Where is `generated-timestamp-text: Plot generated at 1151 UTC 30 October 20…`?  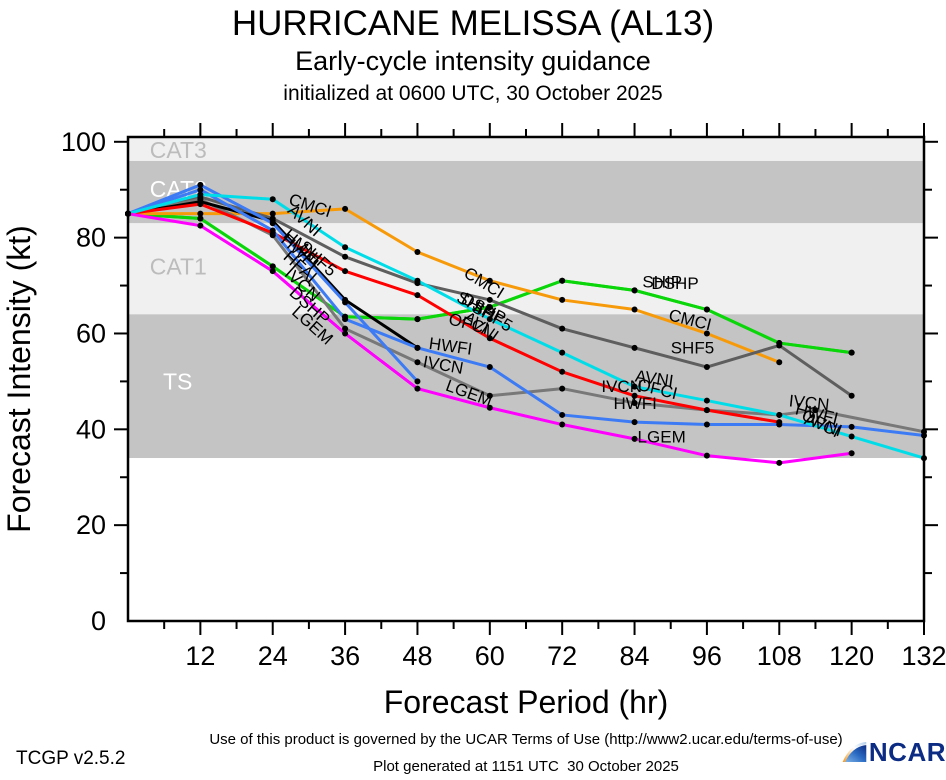 generated-timestamp-text: Plot generated at 1151 UTC 30 October 20… is located at coordinates (526, 766).